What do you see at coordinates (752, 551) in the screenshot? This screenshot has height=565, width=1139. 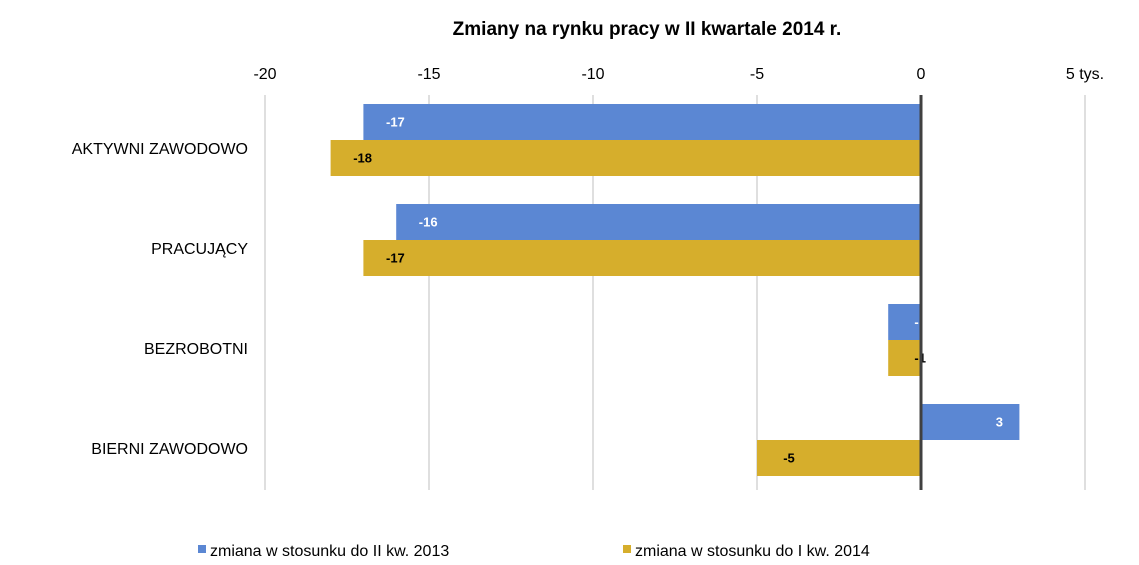 I see `legend-label: zmiana w stosunku do I kw. 2014` at bounding box center [752, 551].